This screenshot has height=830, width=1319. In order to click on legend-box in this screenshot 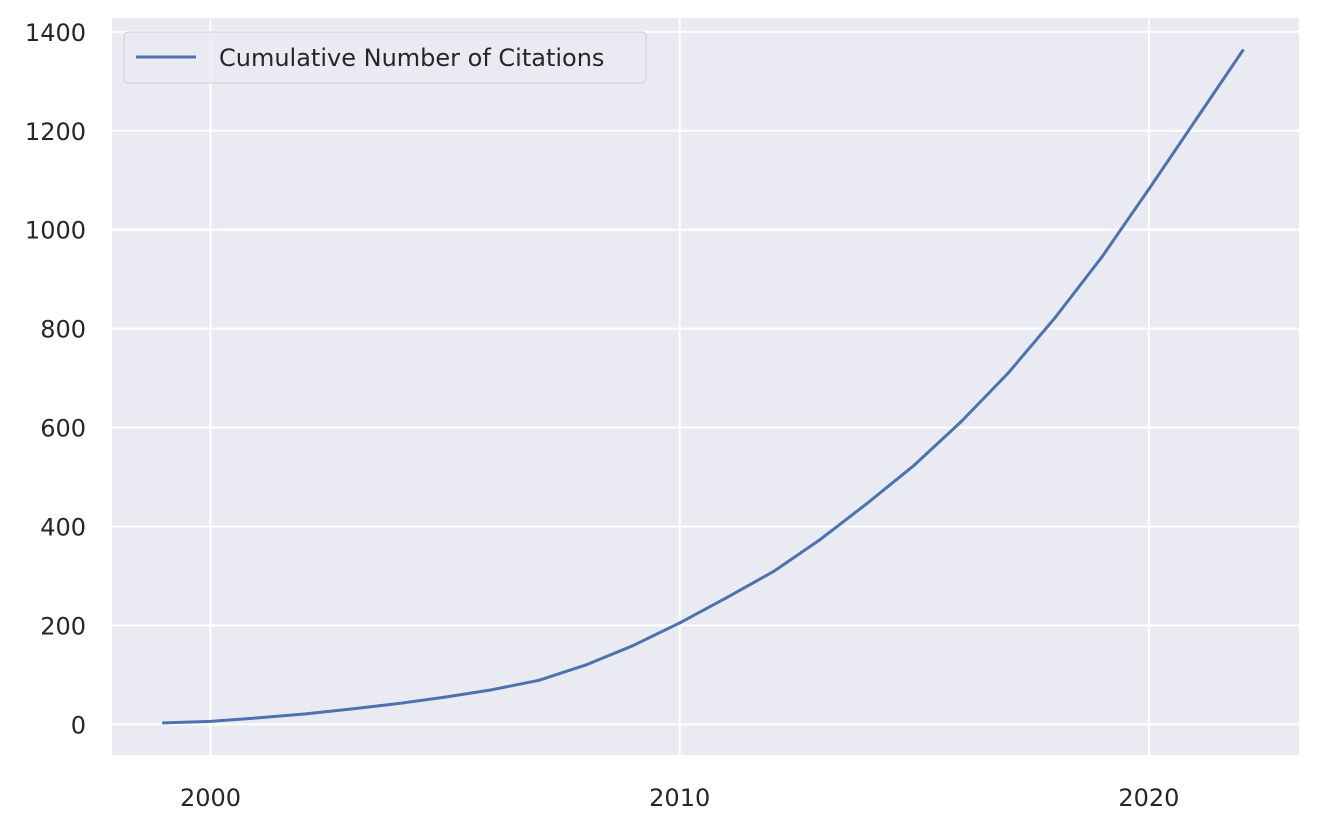, I will do `click(385, 57)`.